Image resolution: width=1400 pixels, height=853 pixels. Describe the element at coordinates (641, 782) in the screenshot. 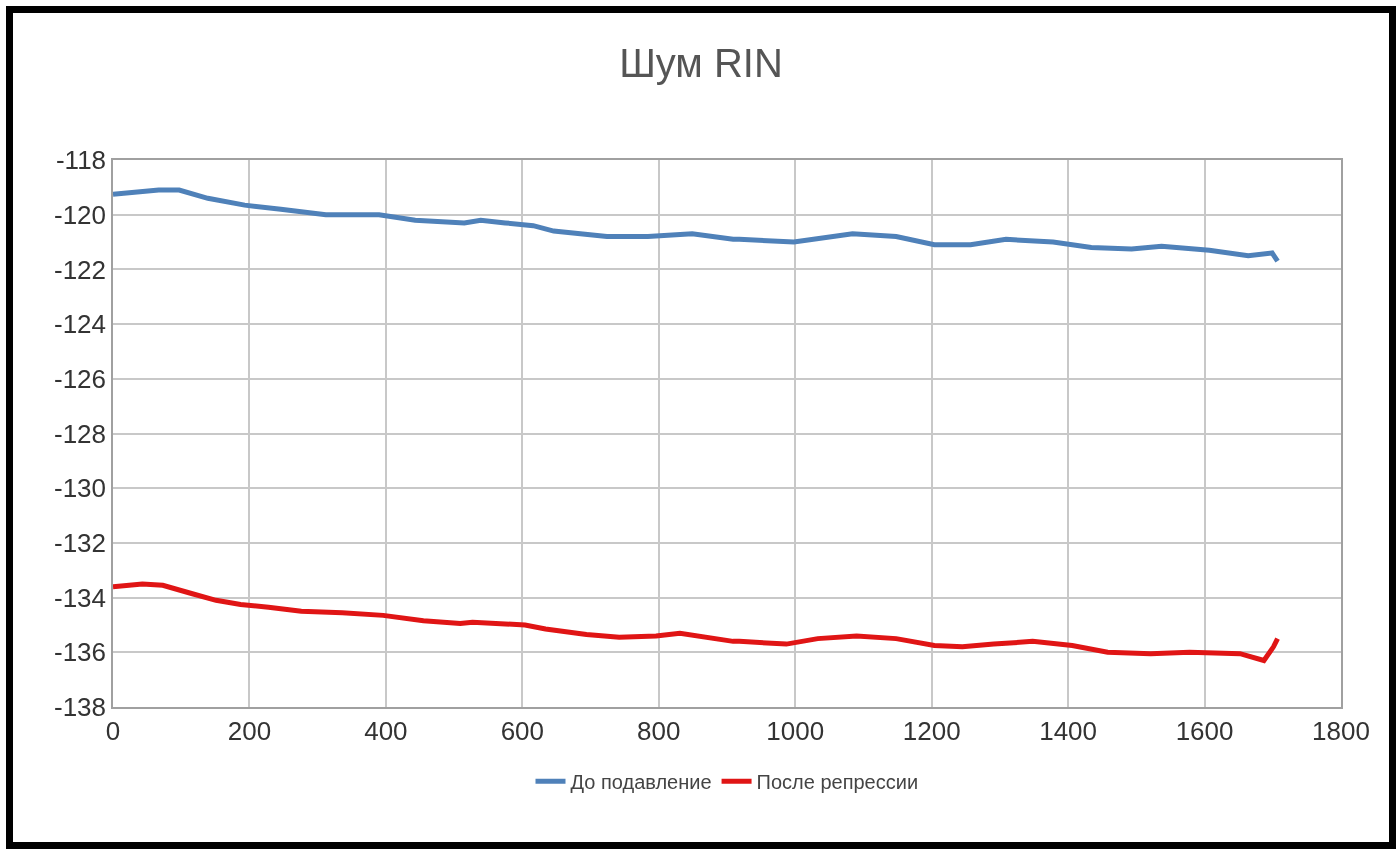

I see `legend-label: До подавление` at that location.